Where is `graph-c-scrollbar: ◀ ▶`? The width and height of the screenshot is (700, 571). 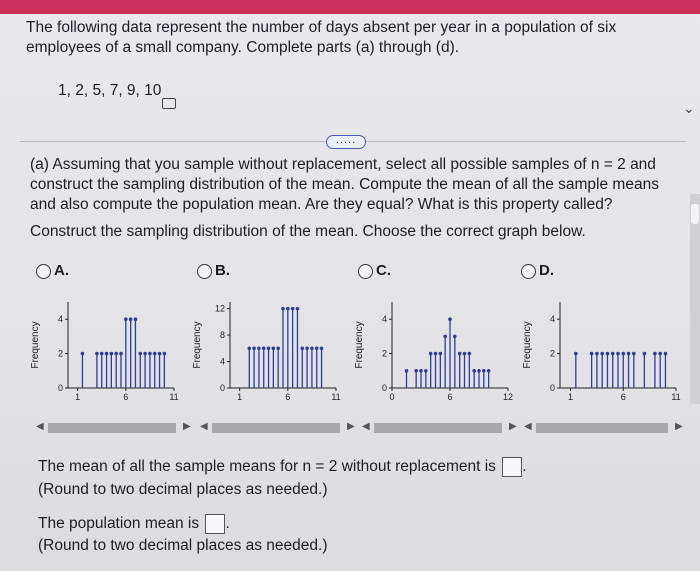
graph-c-scrollbar: ◀ ▶ is located at coordinates (442, 428).